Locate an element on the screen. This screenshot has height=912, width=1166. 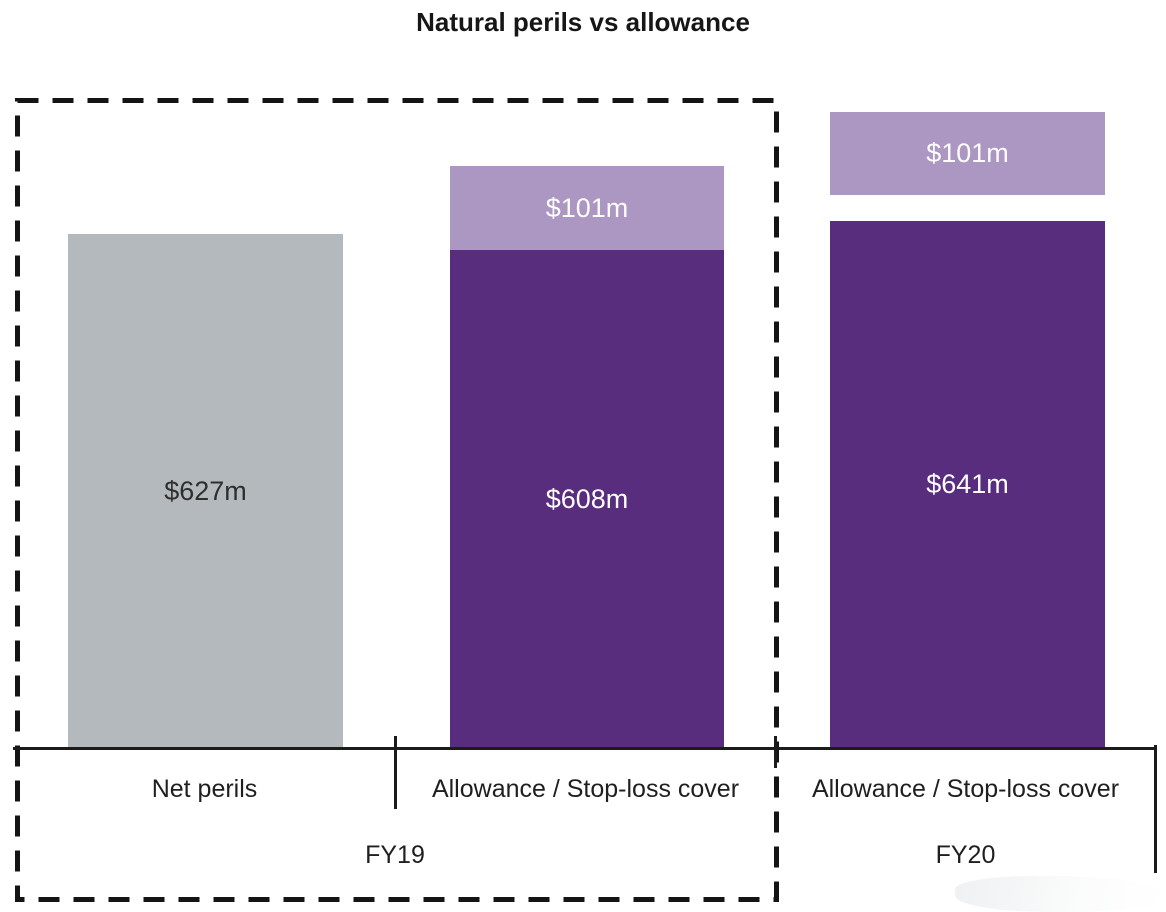
bar-stop-loss-fy19: $101m is located at coordinates (587, 208).